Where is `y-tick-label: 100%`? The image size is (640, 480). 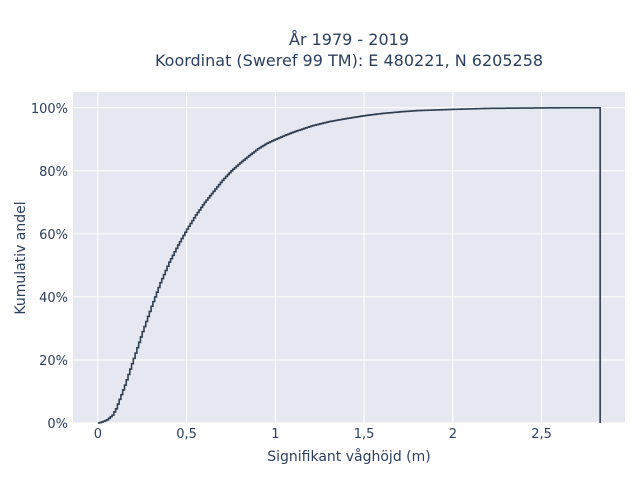 y-tick-label: 100% is located at coordinates (49, 109).